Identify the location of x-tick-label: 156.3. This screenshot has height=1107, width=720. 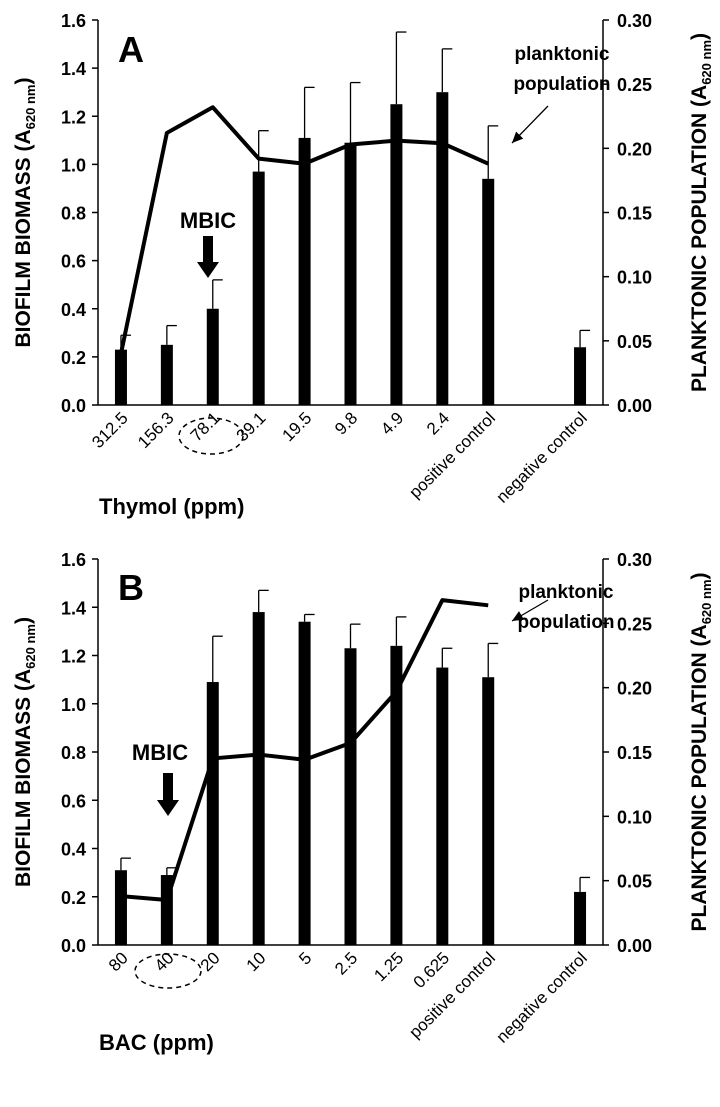
(156, 430).